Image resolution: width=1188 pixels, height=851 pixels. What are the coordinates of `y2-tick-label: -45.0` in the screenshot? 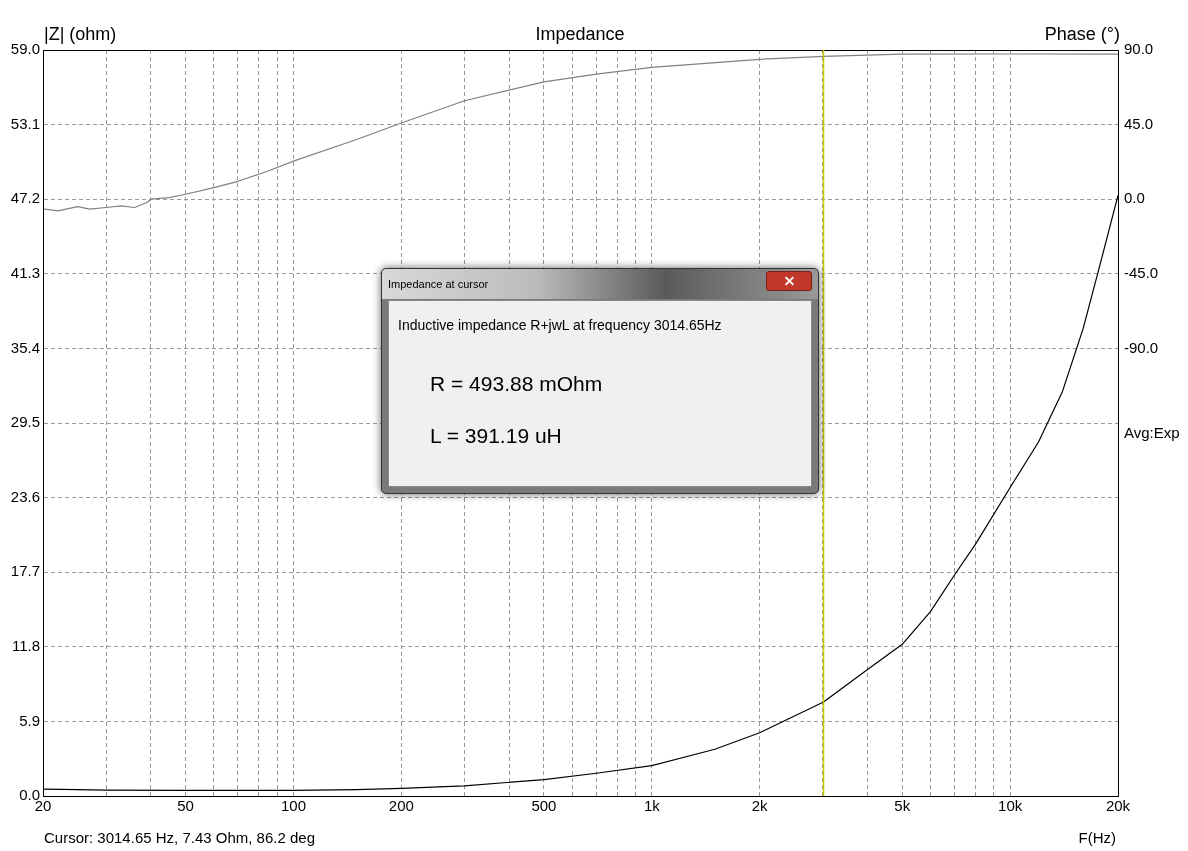 It's located at (1141, 272).